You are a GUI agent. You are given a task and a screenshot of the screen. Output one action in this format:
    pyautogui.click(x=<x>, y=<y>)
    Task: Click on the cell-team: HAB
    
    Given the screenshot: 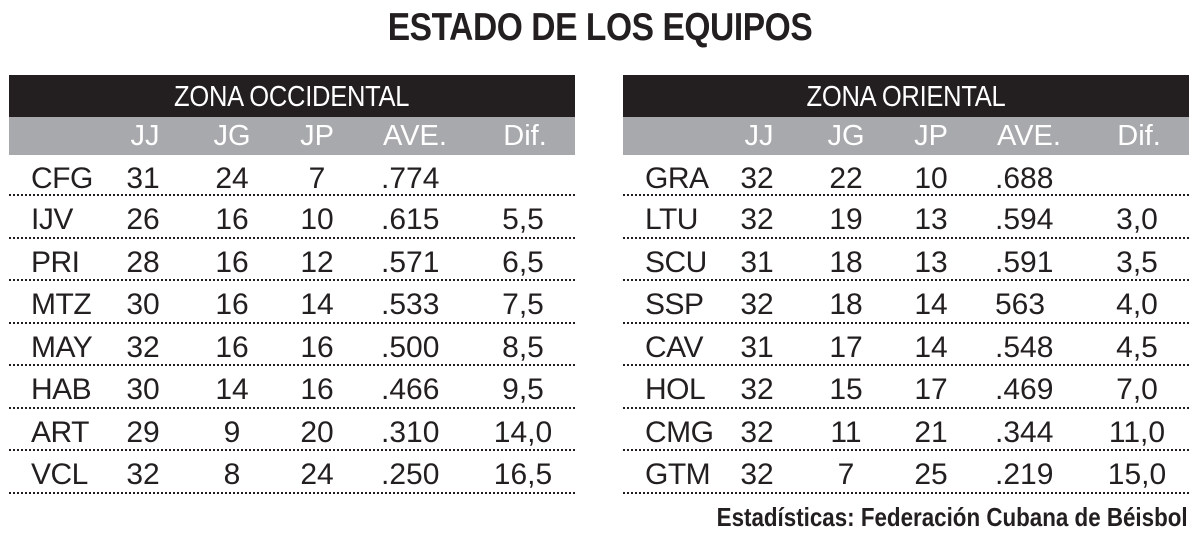 What is the action you would take?
    pyautogui.click(x=61, y=389)
    